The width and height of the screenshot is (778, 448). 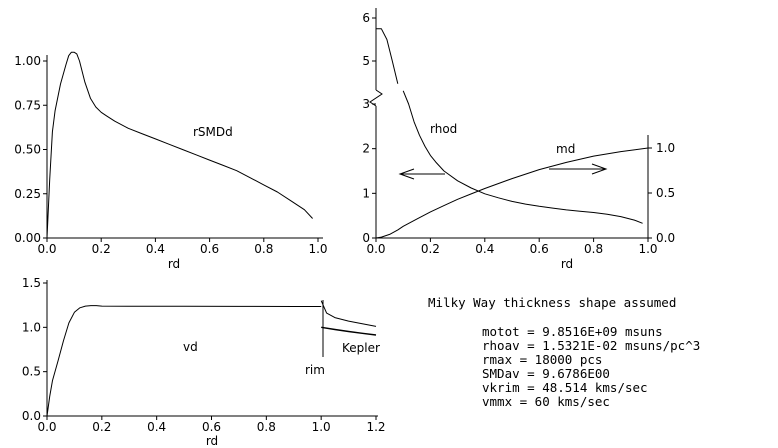 I want to click on p2-x-axis-label: rd, so click(x=567, y=264).